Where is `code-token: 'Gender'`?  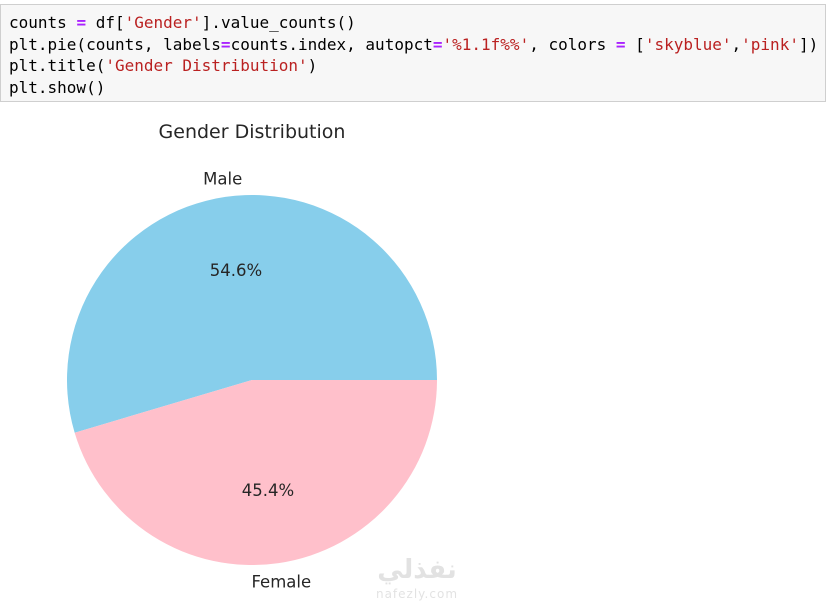 code-token: 'Gender' is located at coordinates (163, 22).